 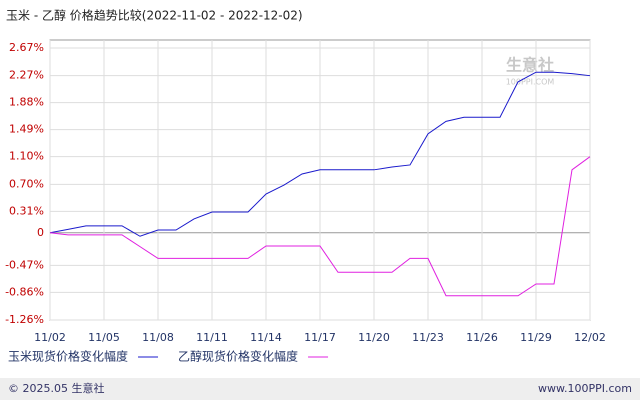 What do you see at coordinates (374, 337) in the screenshot?
I see `x-tick-label: 11/20` at bounding box center [374, 337].